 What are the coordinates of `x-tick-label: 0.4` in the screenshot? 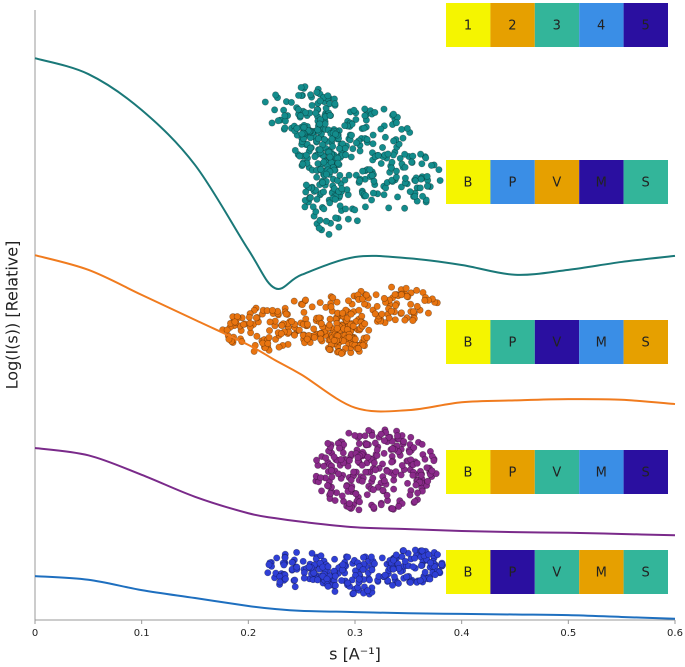 It's located at (462, 633).